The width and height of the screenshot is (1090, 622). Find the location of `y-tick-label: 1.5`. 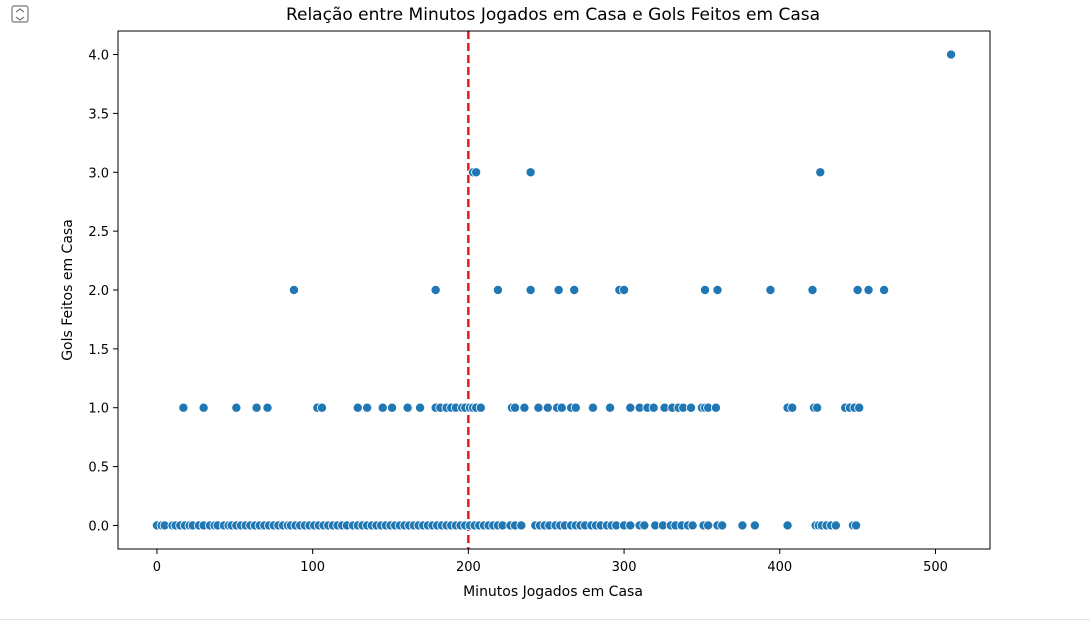

y-tick-label: 1.5 is located at coordinates (98, 350).